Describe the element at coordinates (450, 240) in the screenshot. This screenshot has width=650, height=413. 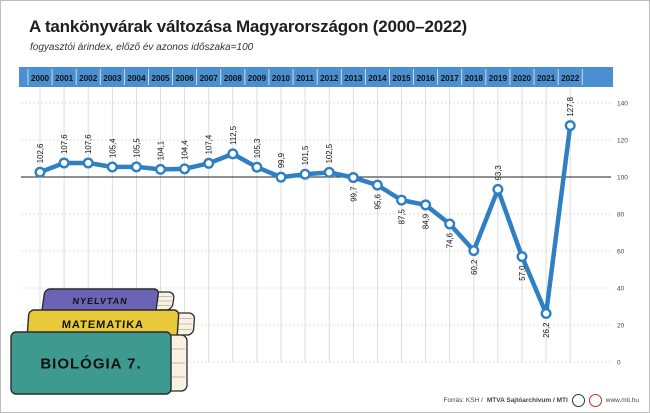
I see `data-label: 74,6` at that location.